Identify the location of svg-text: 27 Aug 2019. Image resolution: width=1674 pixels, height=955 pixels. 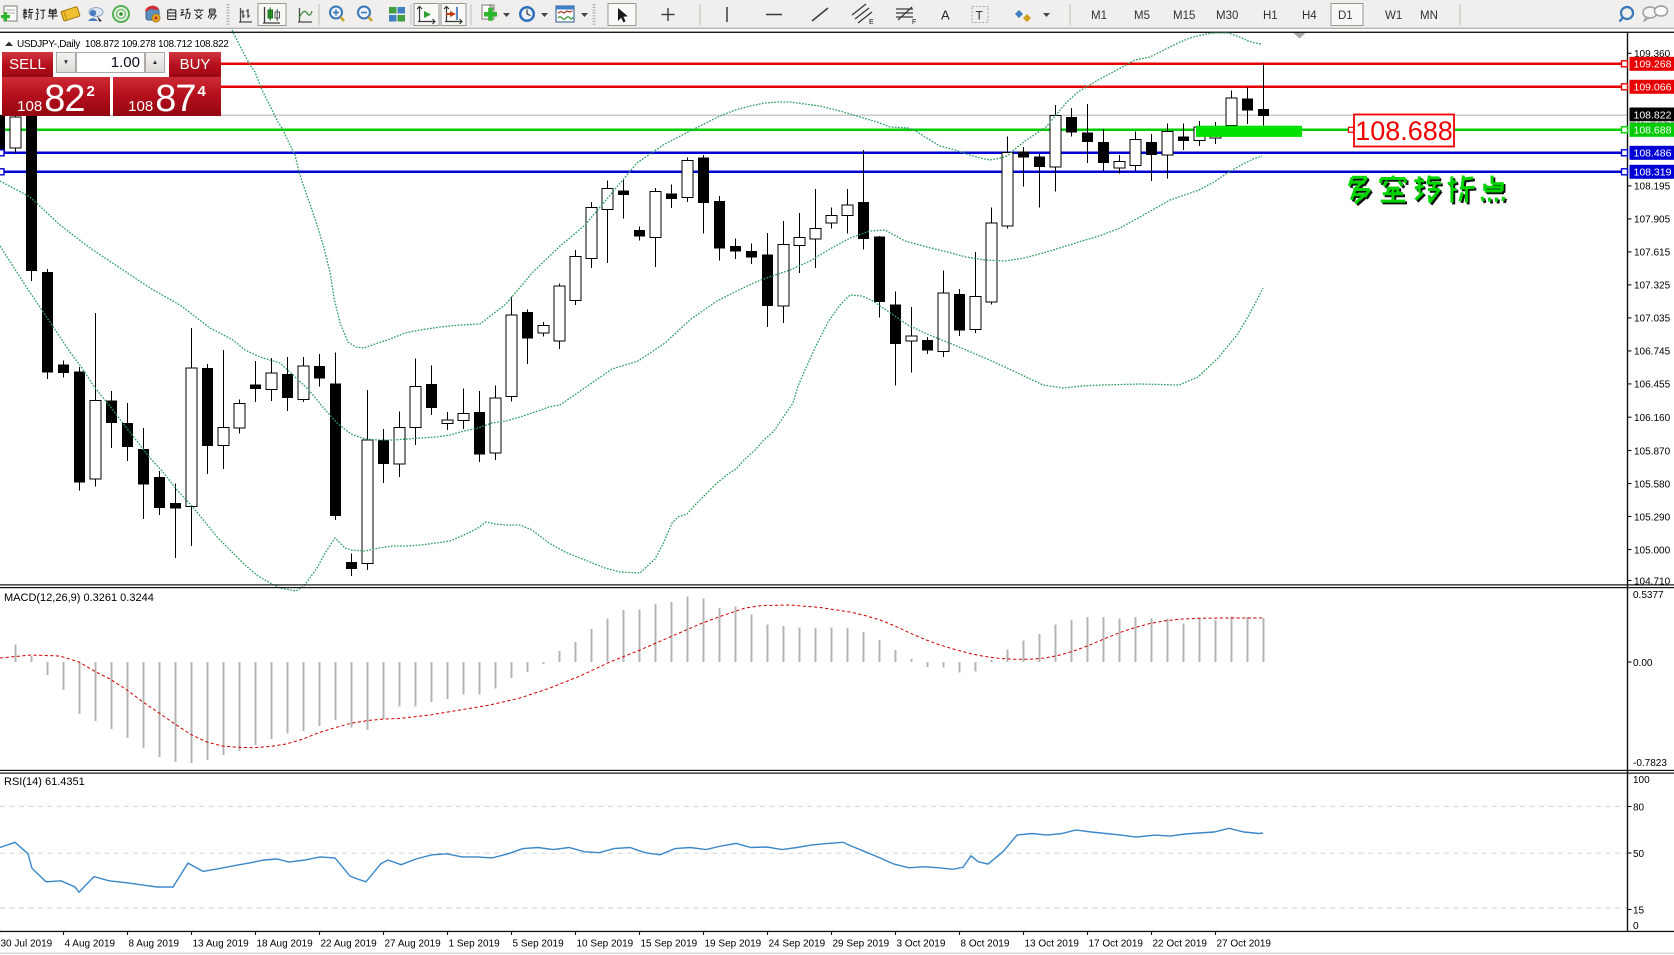
(413, 944).